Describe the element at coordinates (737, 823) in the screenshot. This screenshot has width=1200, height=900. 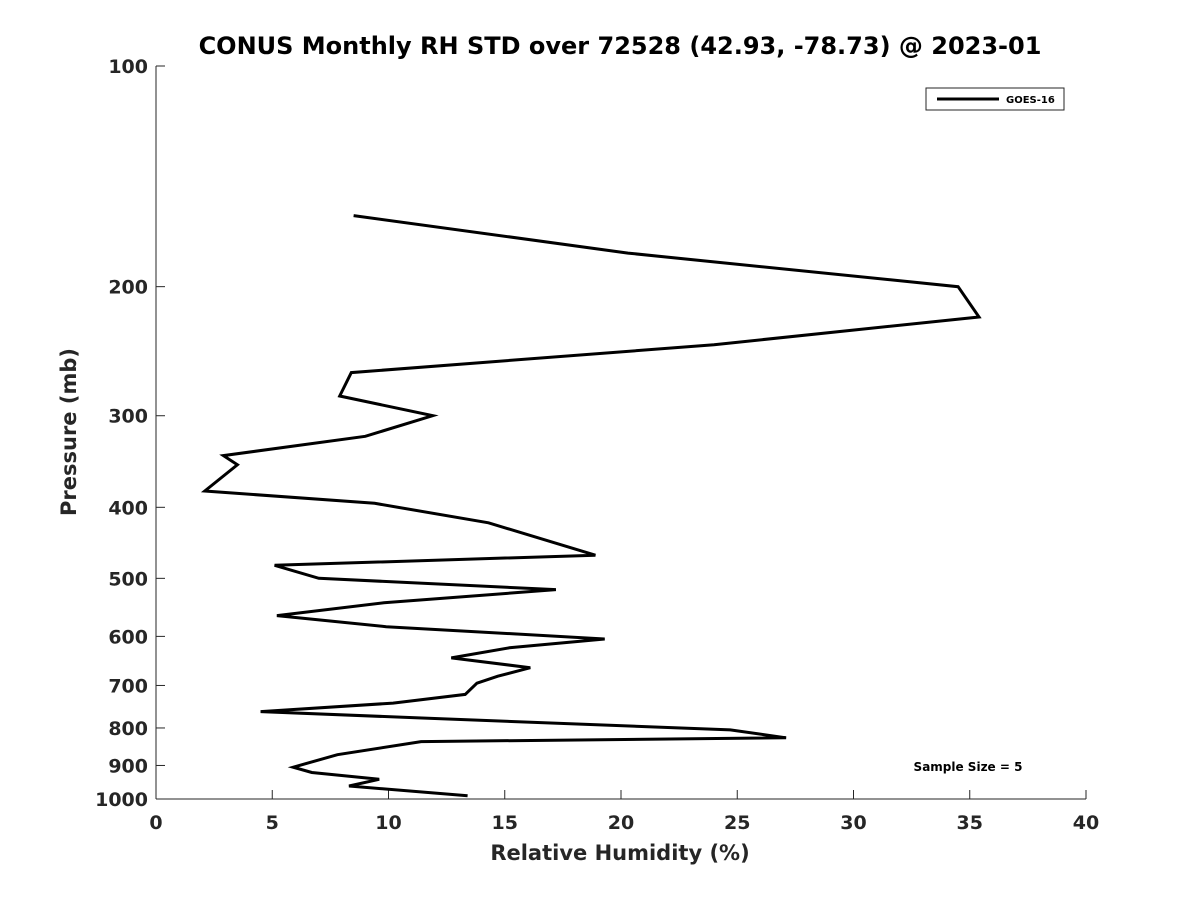
I see `x-tick-label: 25` at that location.